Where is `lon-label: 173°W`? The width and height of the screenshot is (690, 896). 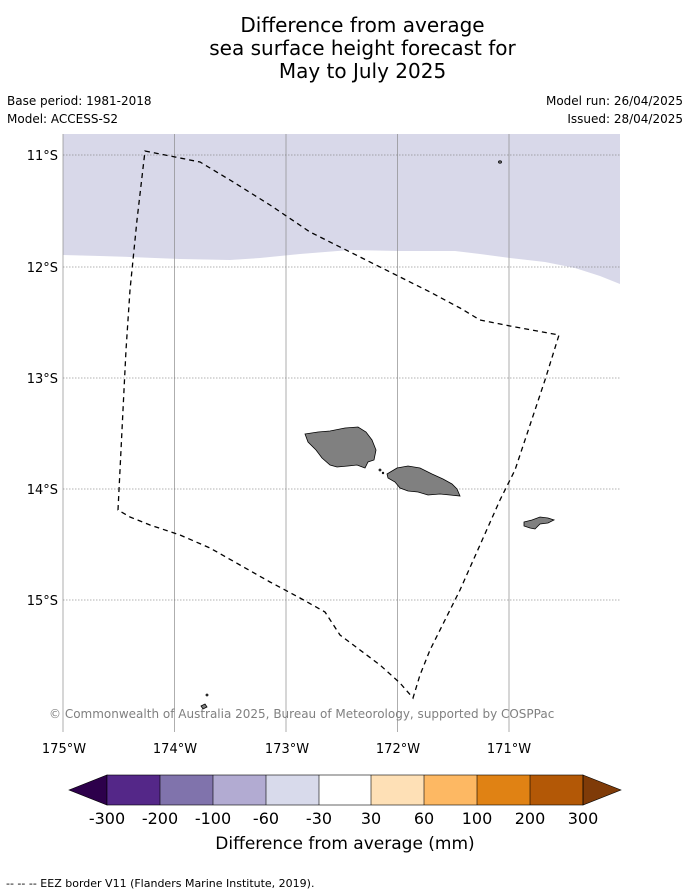 lon-label: 173°W is located at coordinates (287, 749).